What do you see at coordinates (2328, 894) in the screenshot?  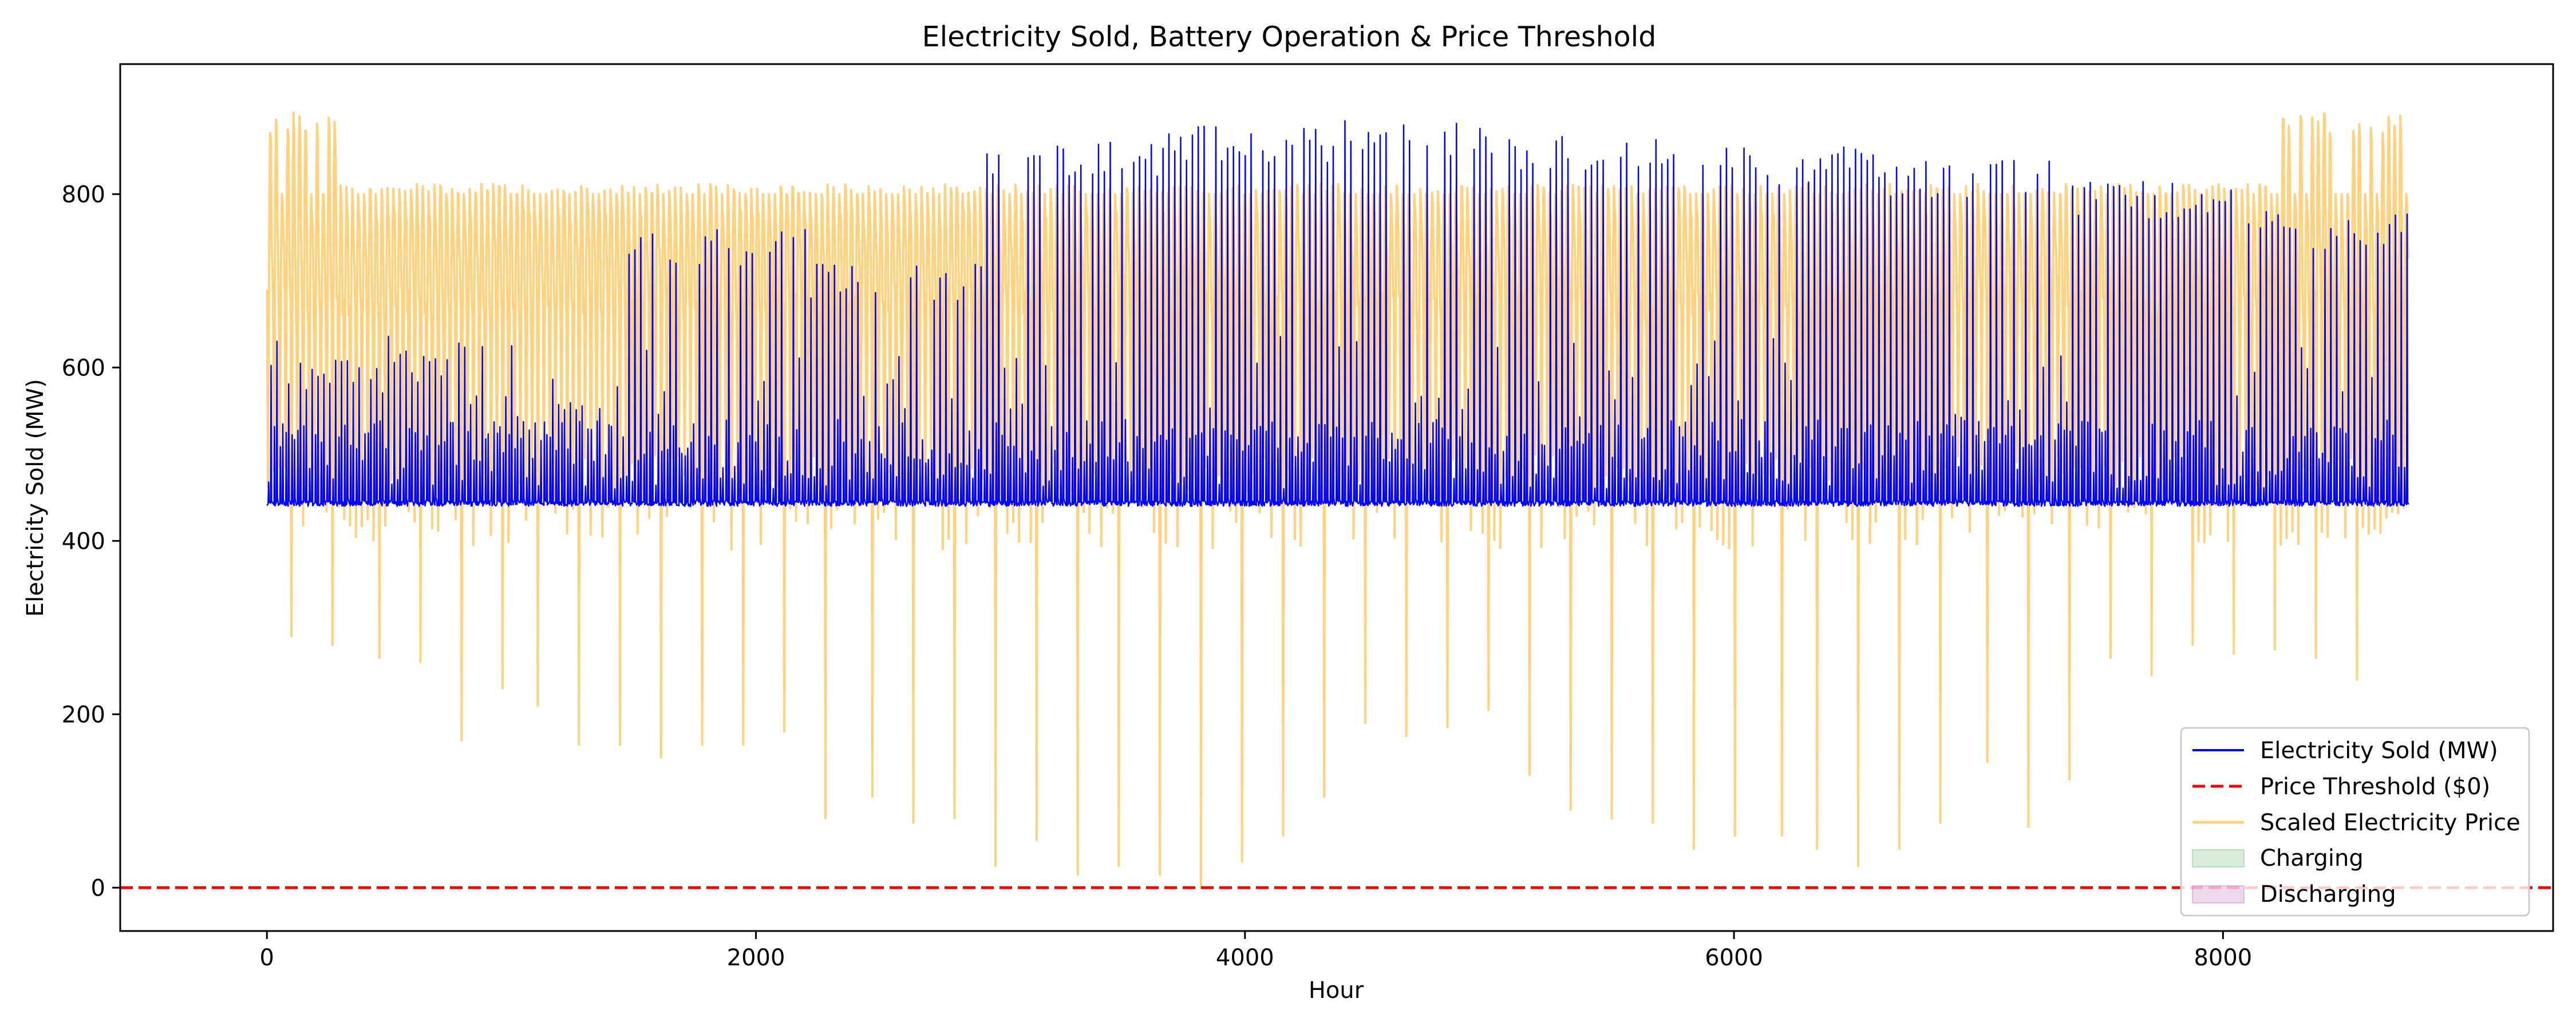 I see `legend-label-discharging: Discharging` at bounding box center [2328, 894].